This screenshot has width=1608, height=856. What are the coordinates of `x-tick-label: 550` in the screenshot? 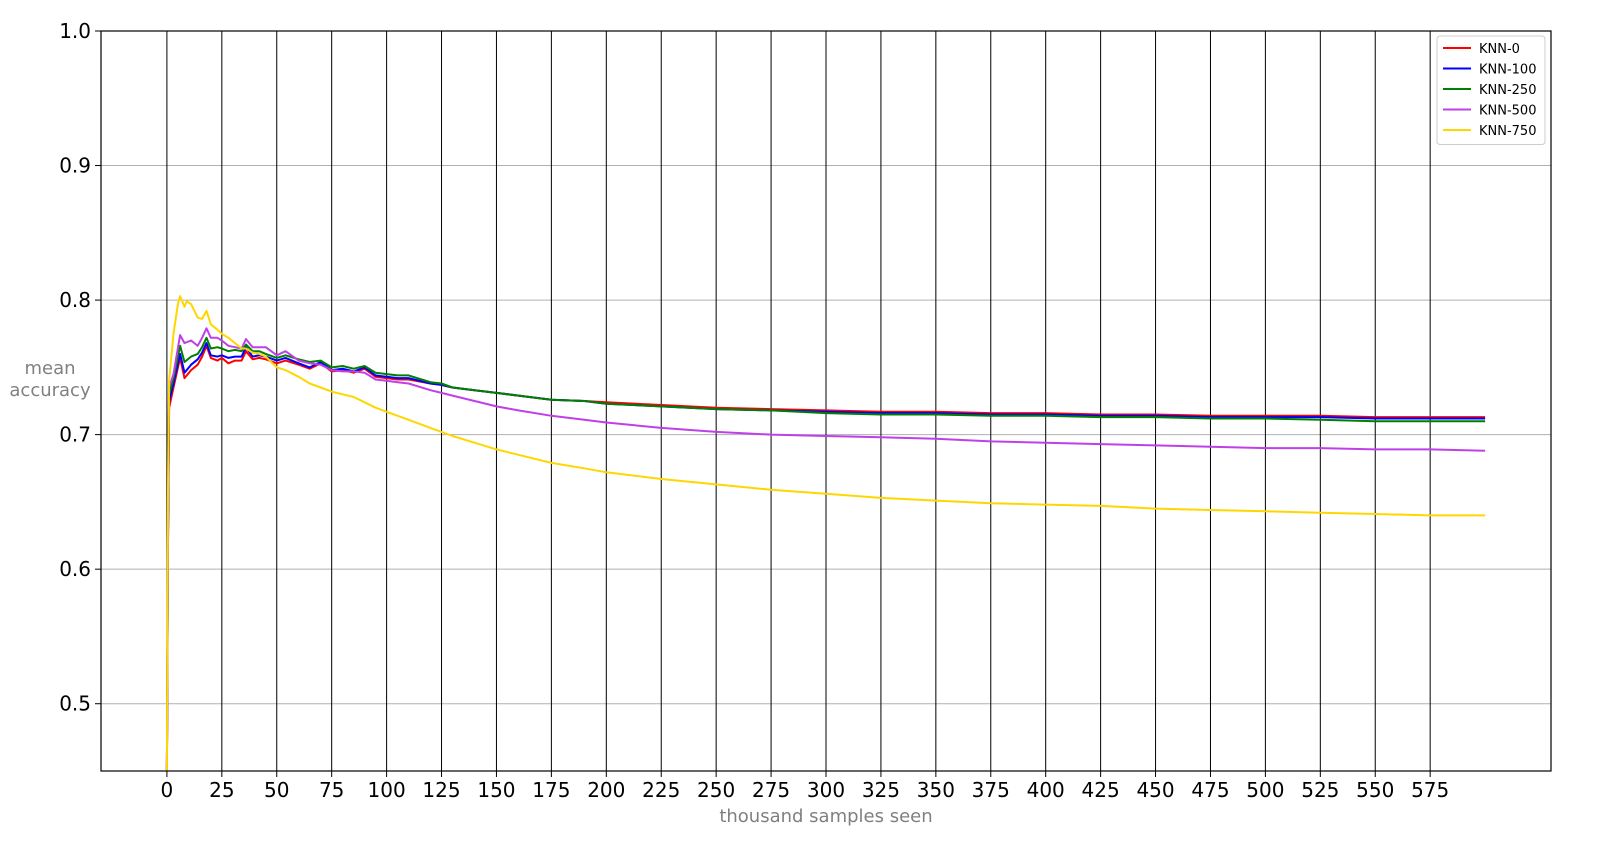 It's located at (1375, 790).